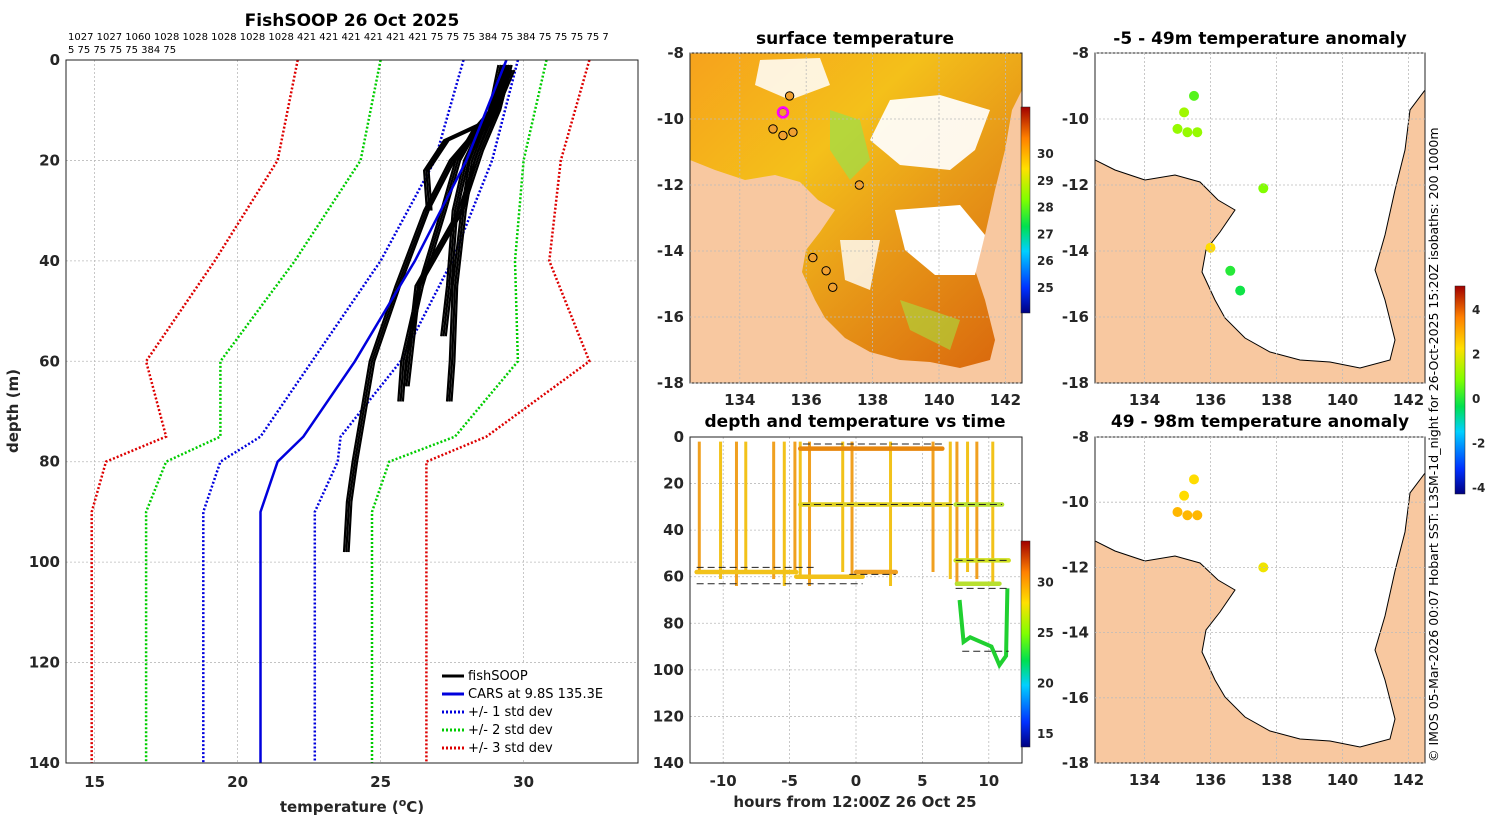  I want to click on profile-ytick-label: 80, so click(49, 462).